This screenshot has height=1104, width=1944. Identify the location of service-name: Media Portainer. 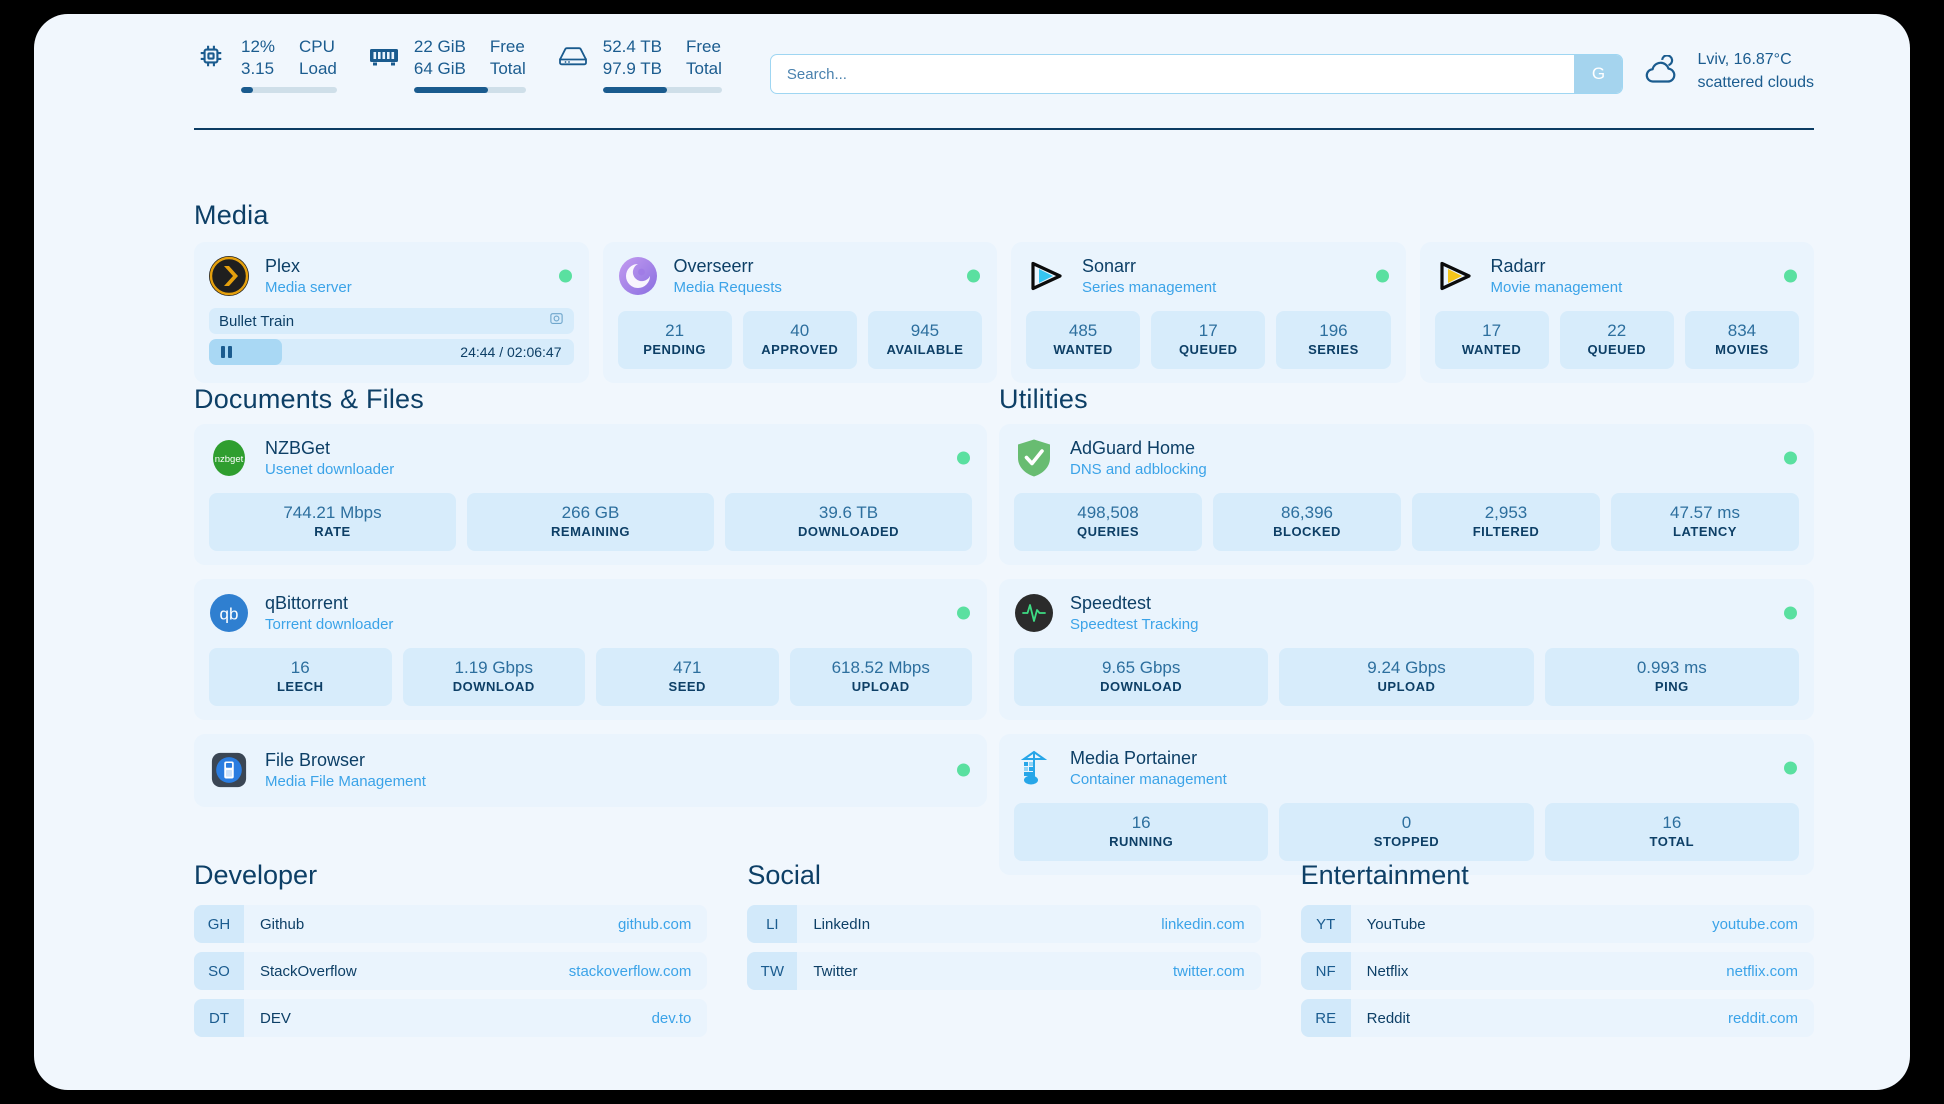
(1134, 758).